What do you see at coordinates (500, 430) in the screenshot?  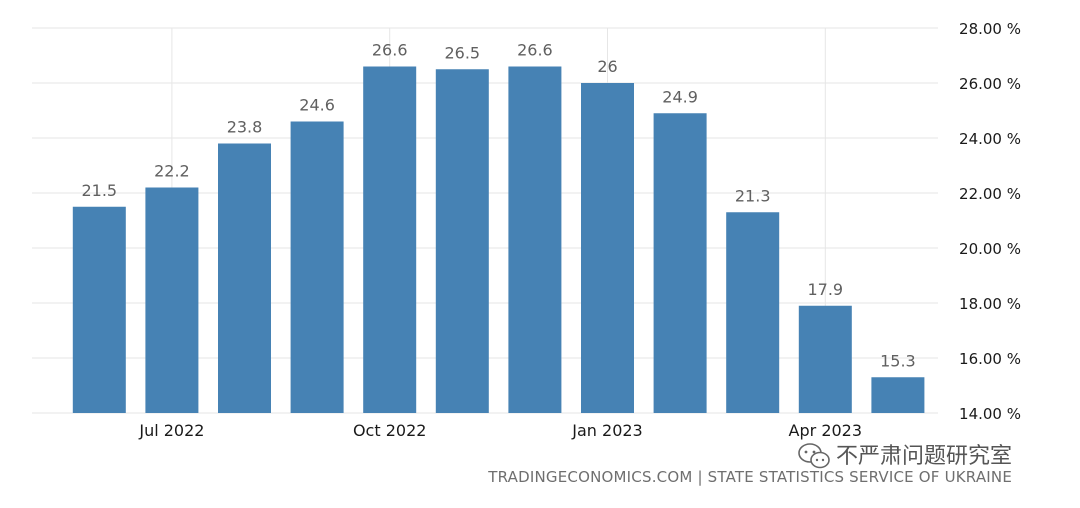 I see `x-axis: Jul 2022 Oct 2022 Jan 2023 Apr 2023` at bounding box center [500, 430].